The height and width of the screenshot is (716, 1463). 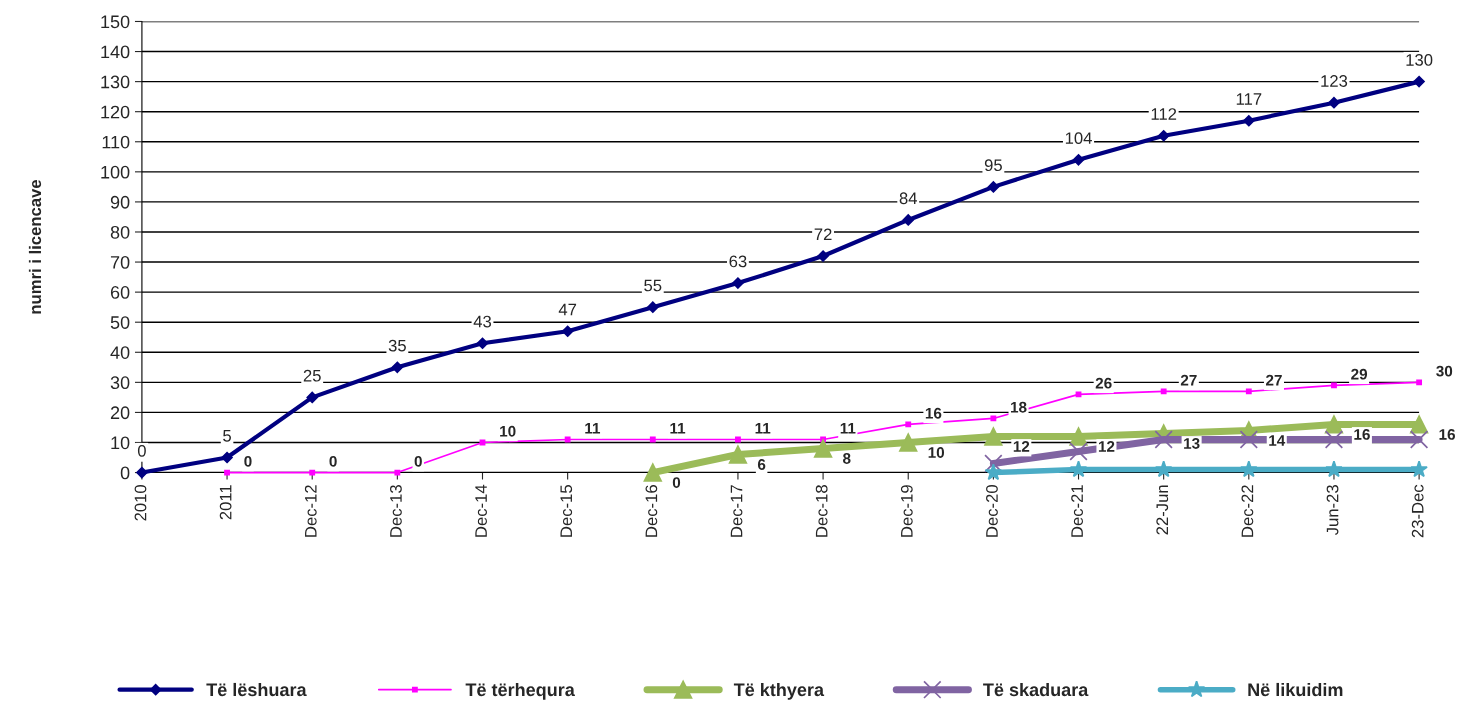 What do you see at coordinates (115, 82) in the screenshot?
I see `y-tick-label: 130` at bounding box center [115, 82].